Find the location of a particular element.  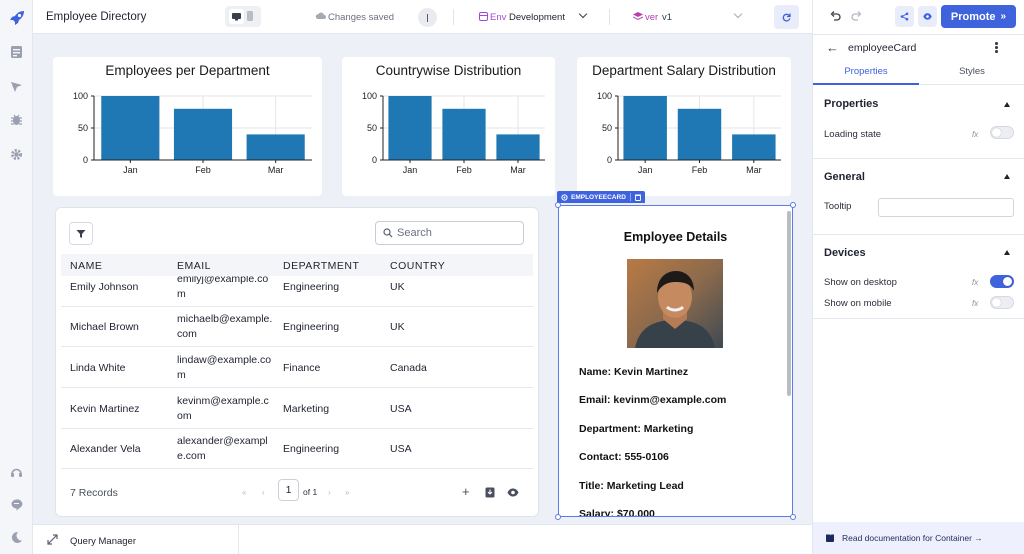

tab-styles: Styles is located at coordinates (971, 73).